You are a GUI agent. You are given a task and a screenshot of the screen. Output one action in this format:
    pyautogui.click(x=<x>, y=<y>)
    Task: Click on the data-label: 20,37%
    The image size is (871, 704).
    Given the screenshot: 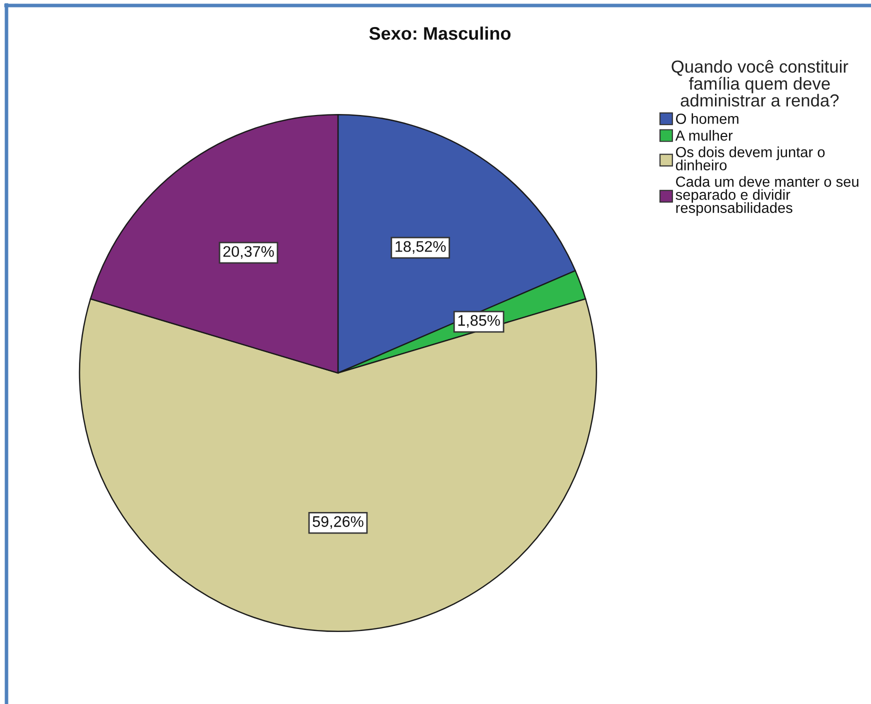 What is the action you would take?
    pyautogui.click(x=248, y=252)
    